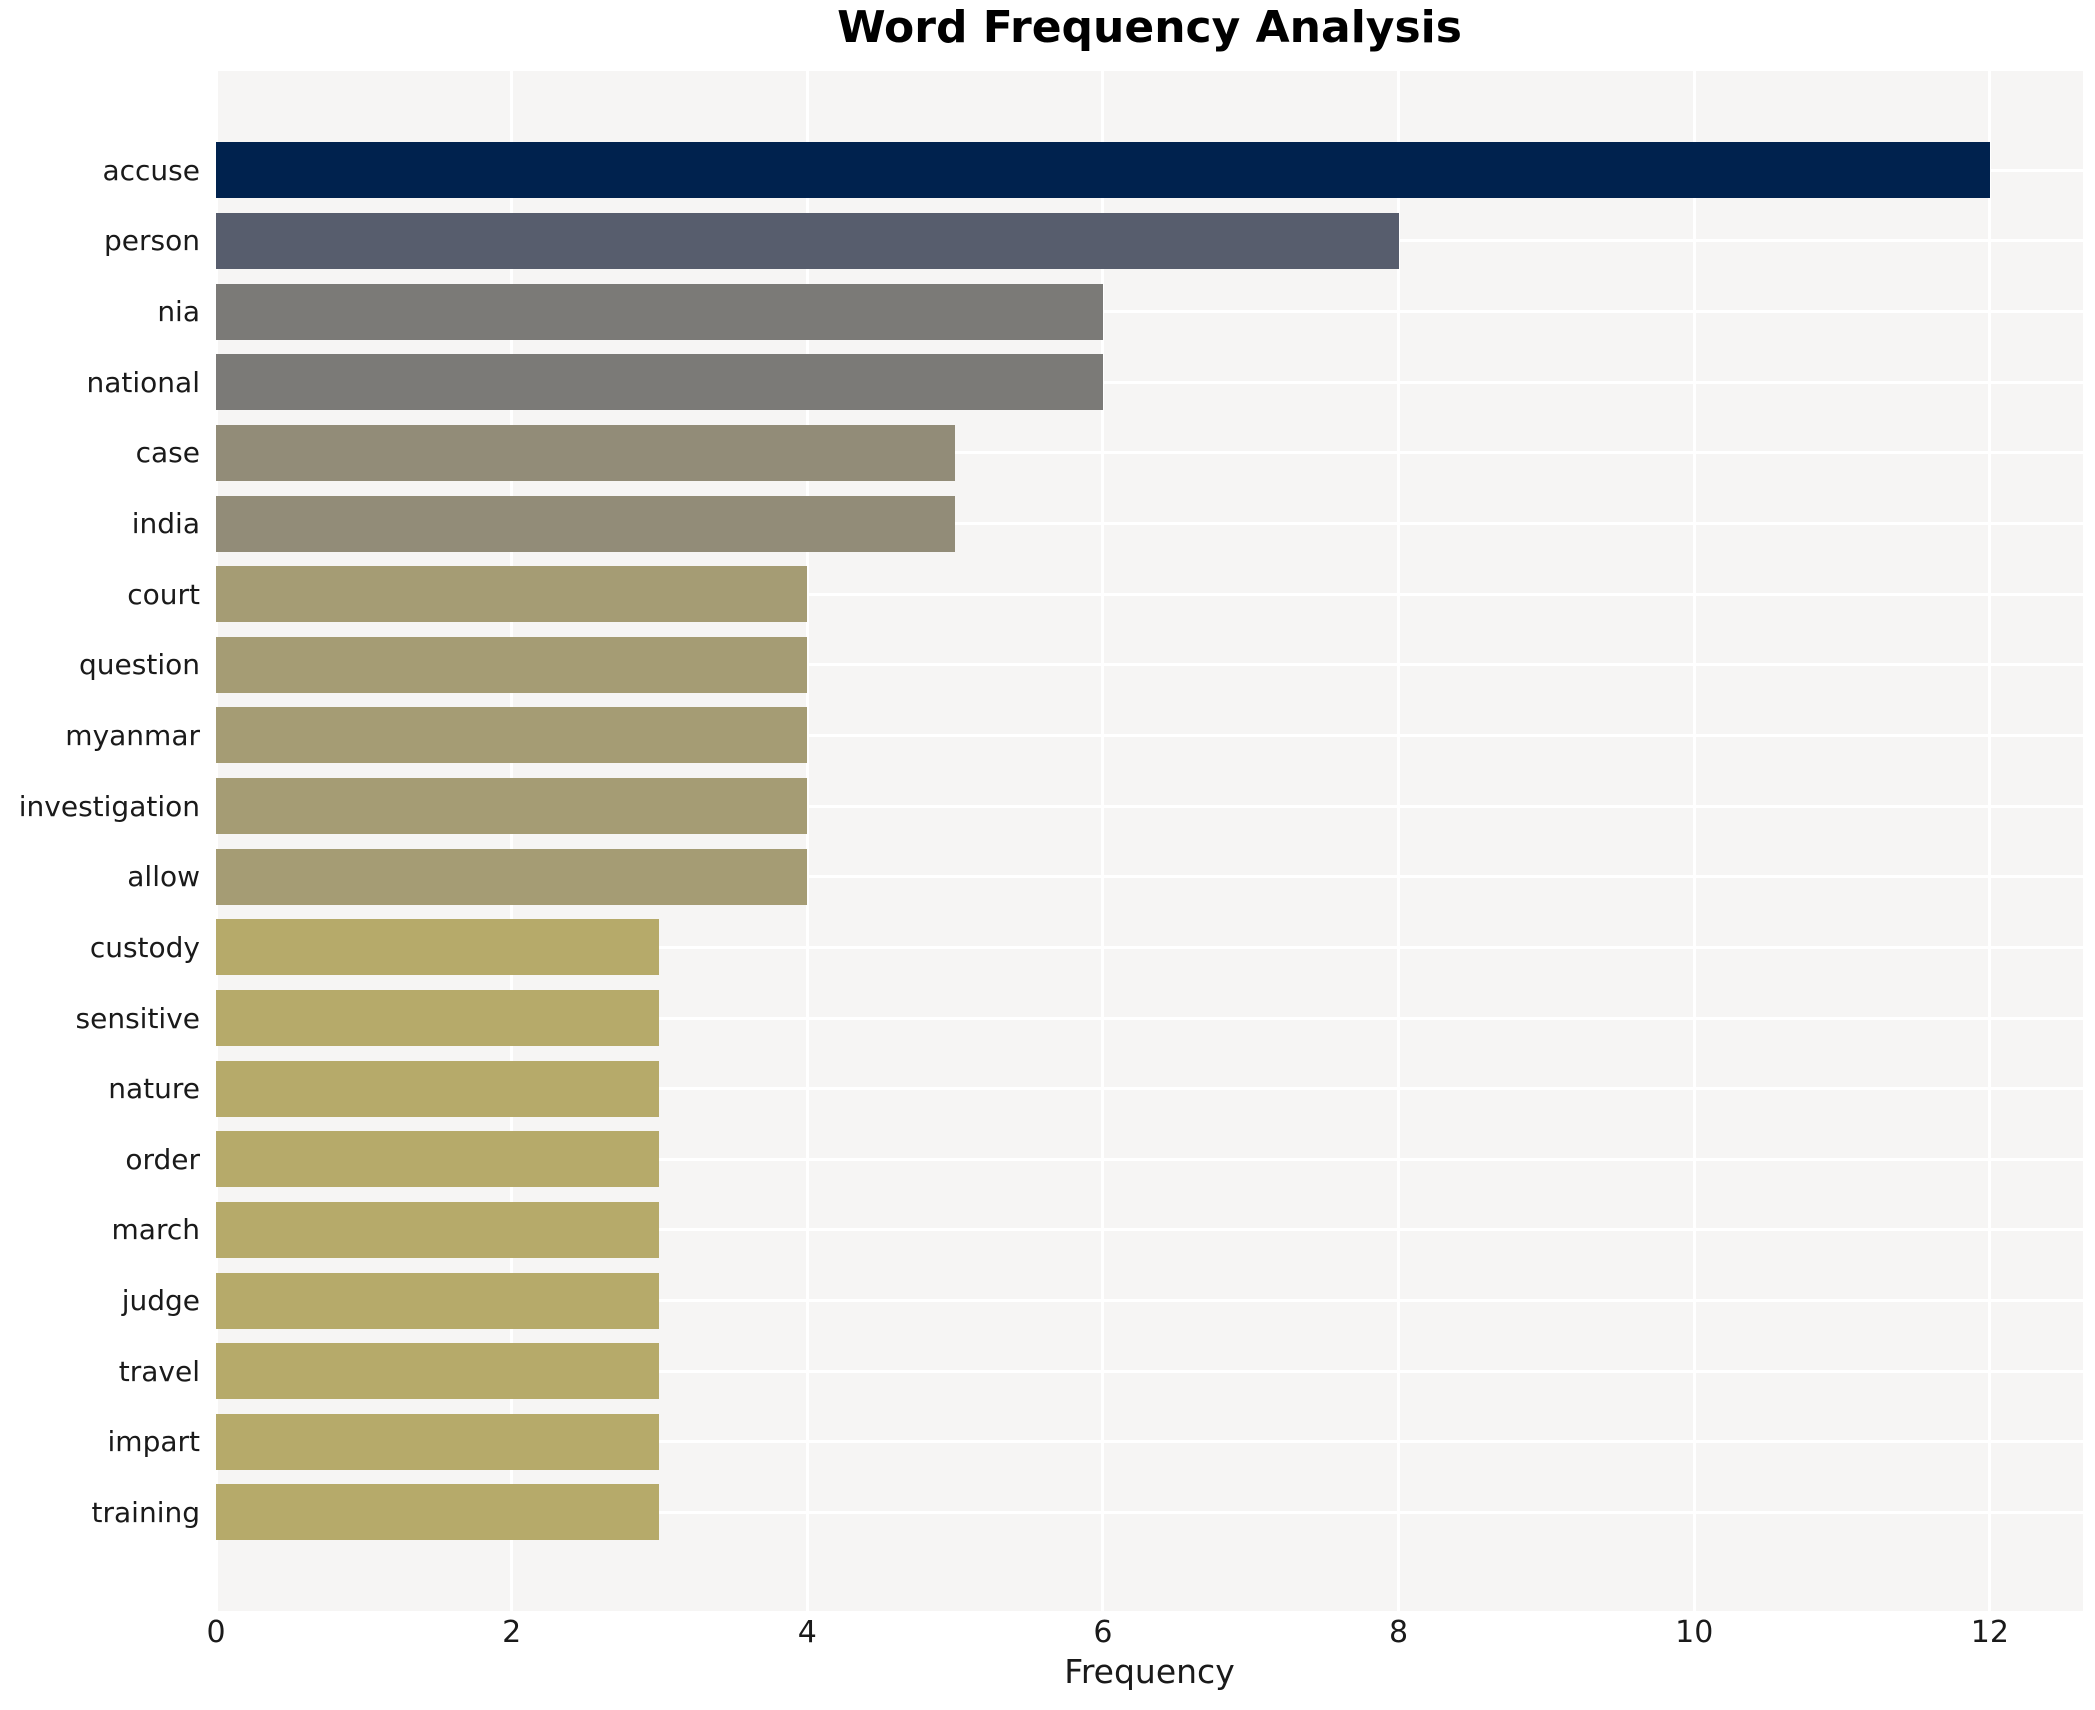 This screenshot has height=1710, width=2095. I want to click on x-tick-label: 2, so click(512, 1632).